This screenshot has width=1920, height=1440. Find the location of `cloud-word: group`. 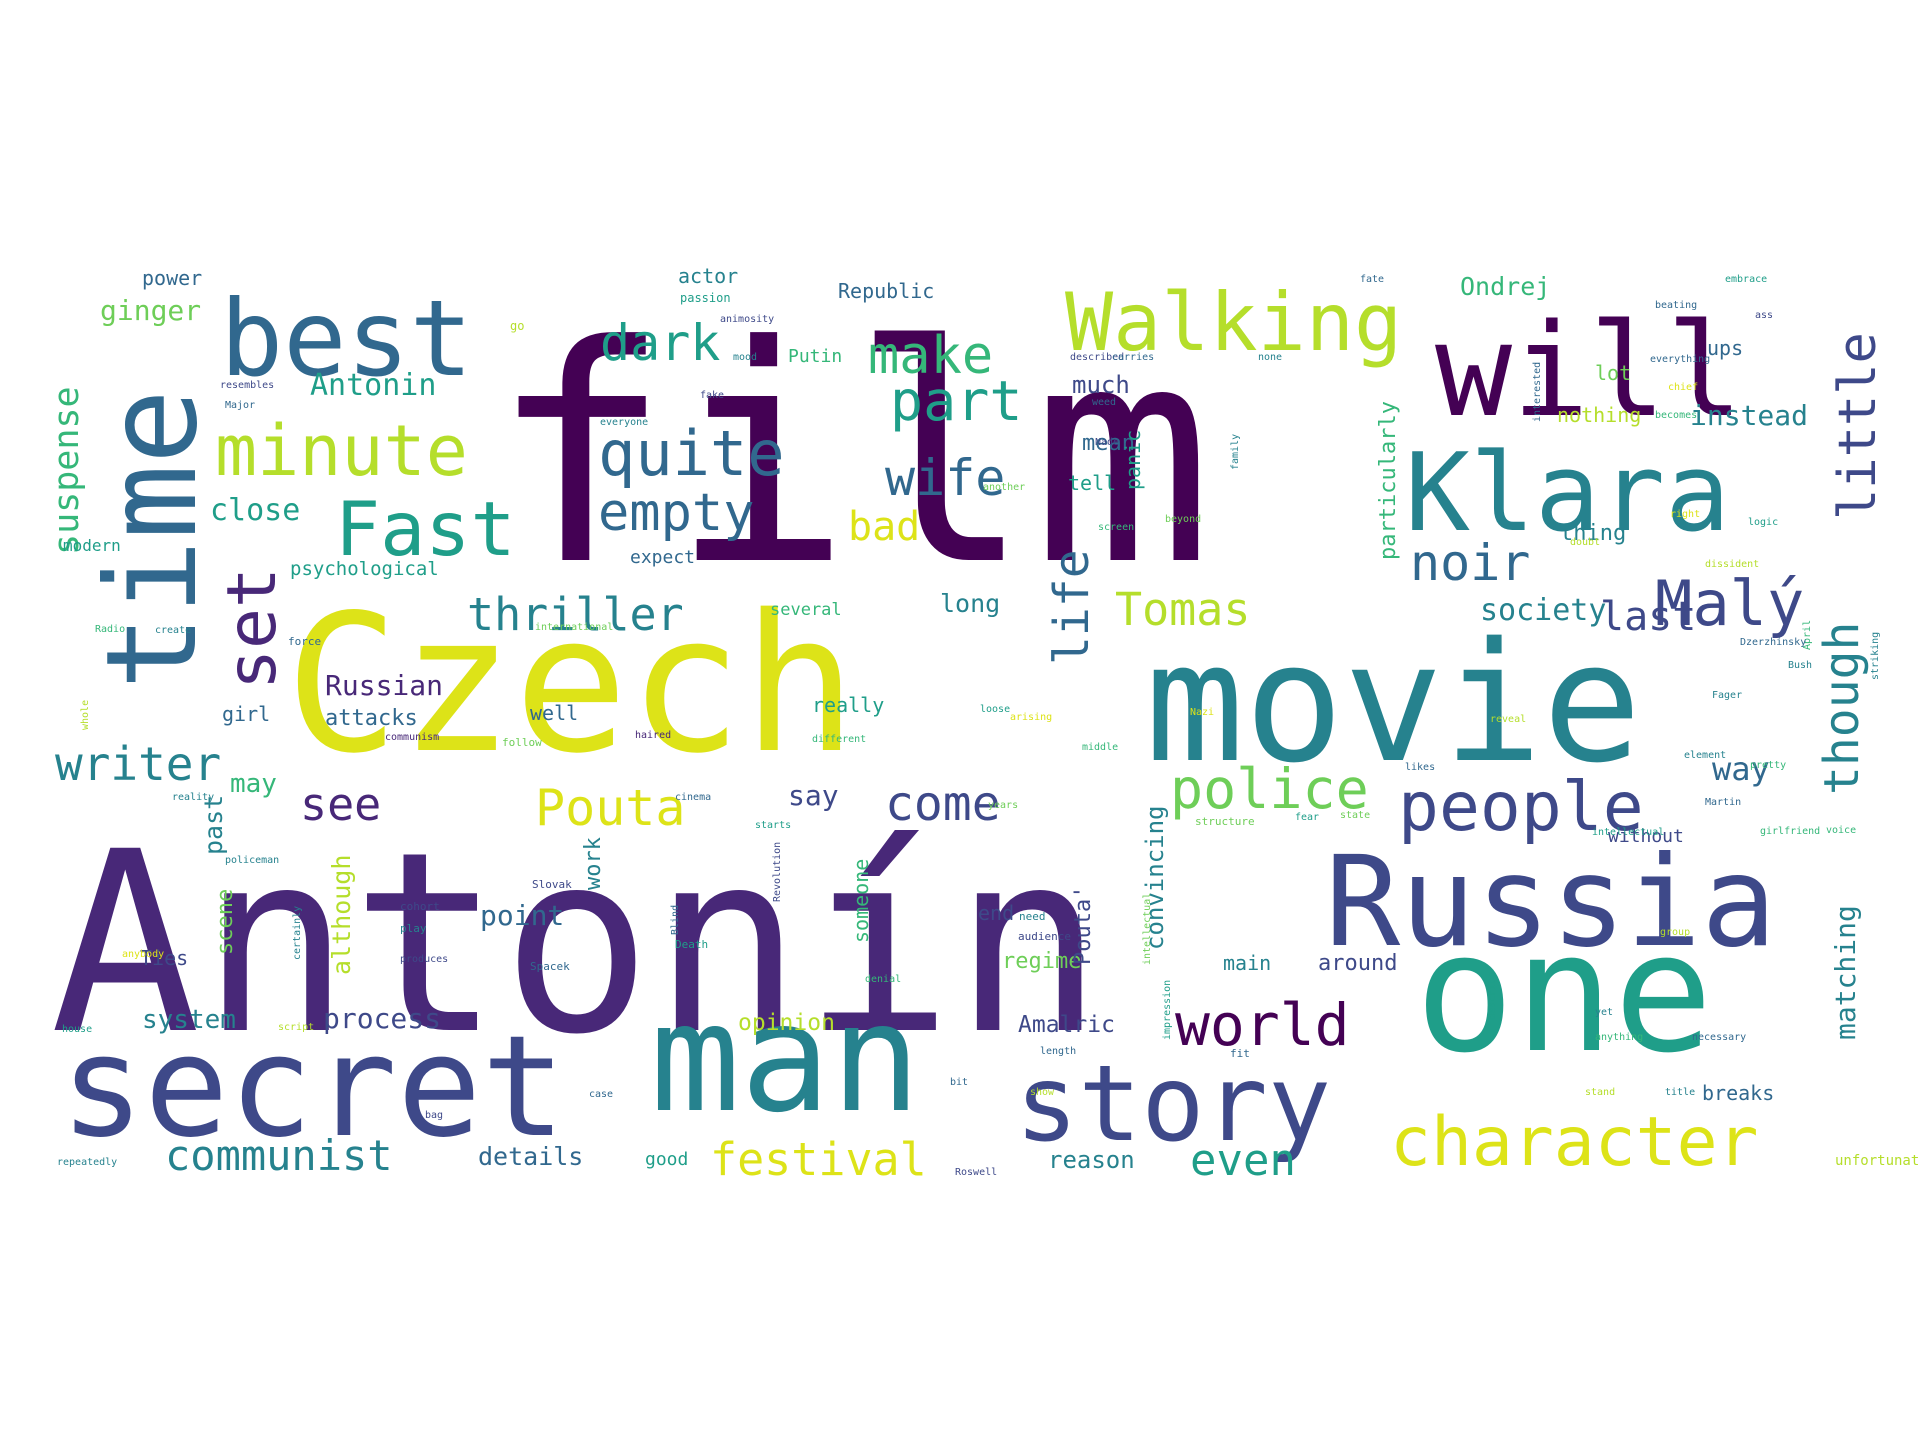

cloud-word: group is located at coordinates (1675, 932).